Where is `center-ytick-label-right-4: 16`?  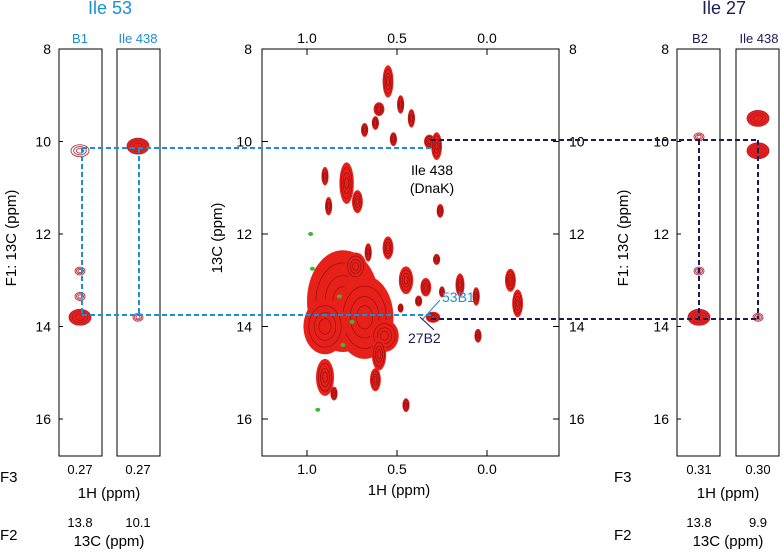
center-ytick-label-right-4: 16 is located at coordinates (577, 419).